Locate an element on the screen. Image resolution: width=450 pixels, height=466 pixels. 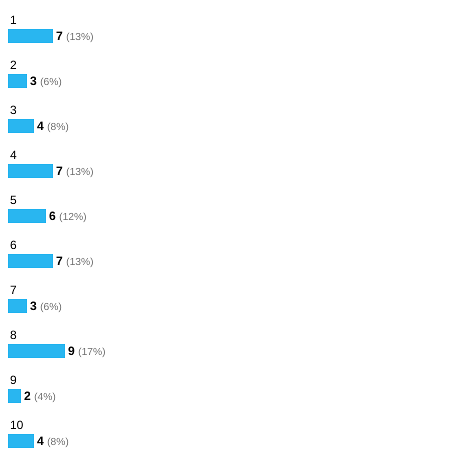
y-tick-label: 8 is located at coordinates (13, 335).